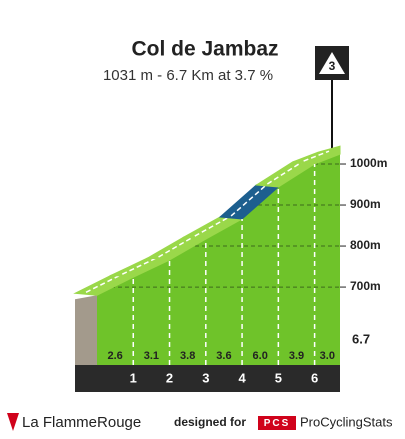 This screenshot has height=439, width=405. What do you see at coordinates (187, 356) in the screenshot?
I see `gradient-label: 3.8` at bounding box center [187, 356].